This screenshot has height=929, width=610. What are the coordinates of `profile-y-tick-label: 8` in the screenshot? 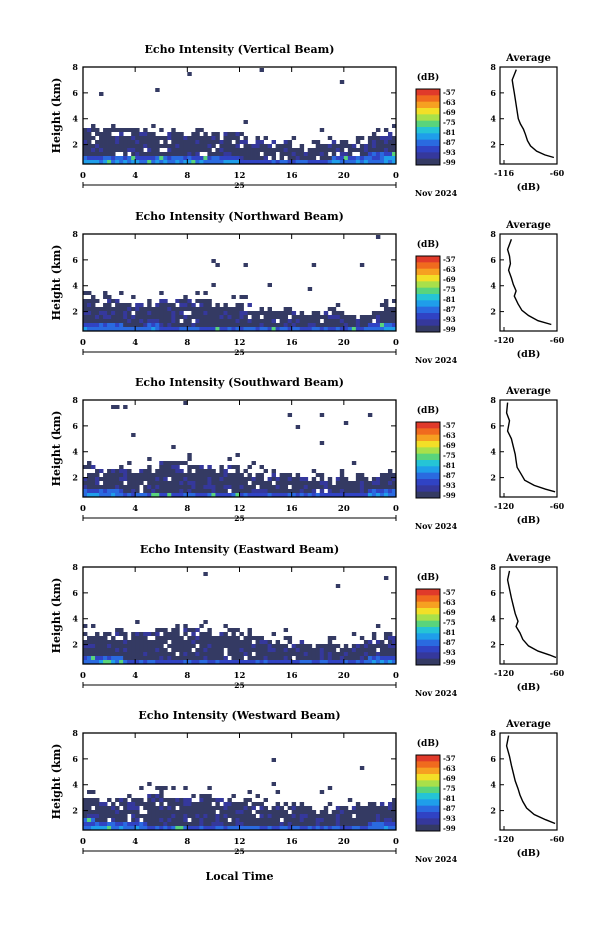 It's located at (493, 733).